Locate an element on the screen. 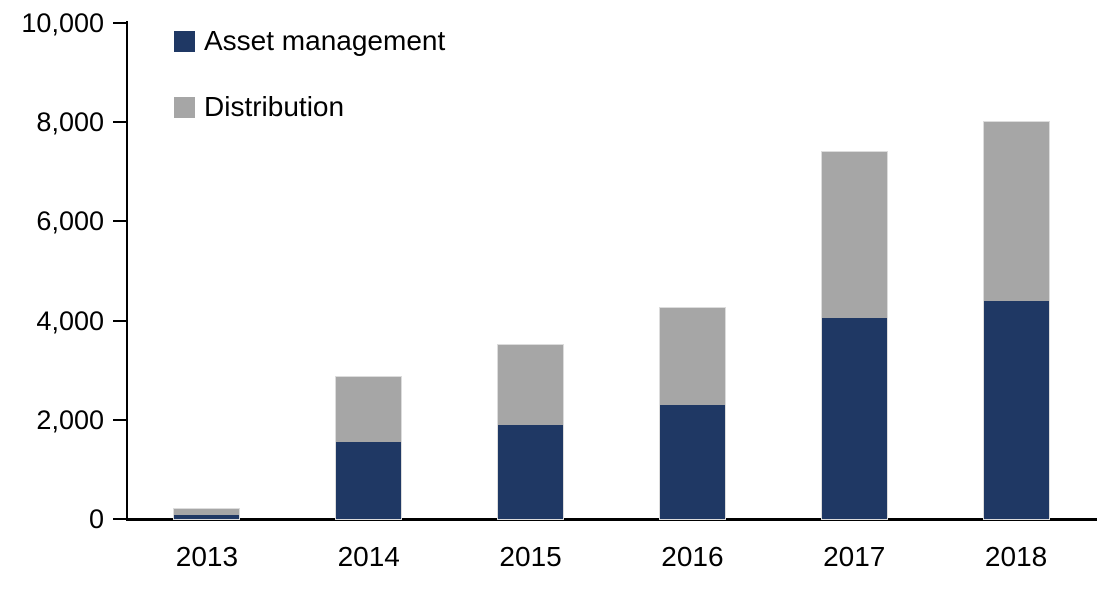 Image resolution: width=1102 pixels, height=594 pixels. legend-item: Distribution is located at coordinates (309, 107).